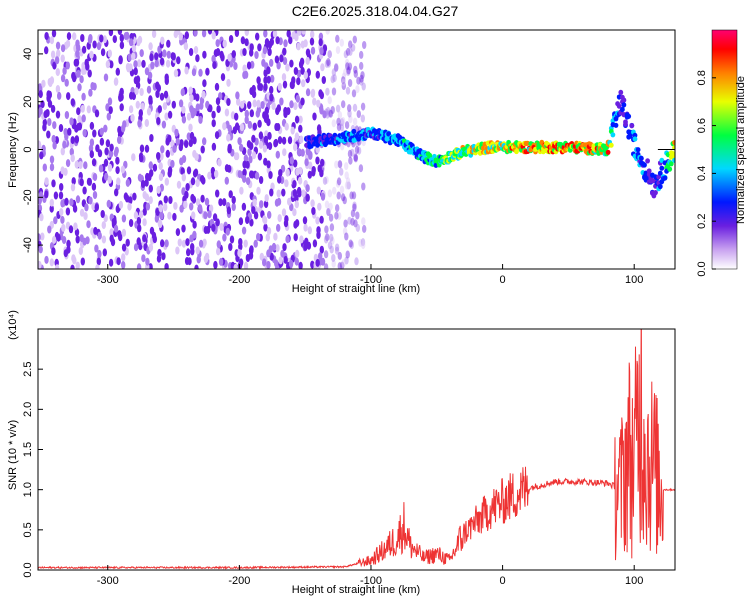  Describe the element at coordinates (28, 569) in the screenshot. I see `snr-y-tick-label: 0.0` at that location.